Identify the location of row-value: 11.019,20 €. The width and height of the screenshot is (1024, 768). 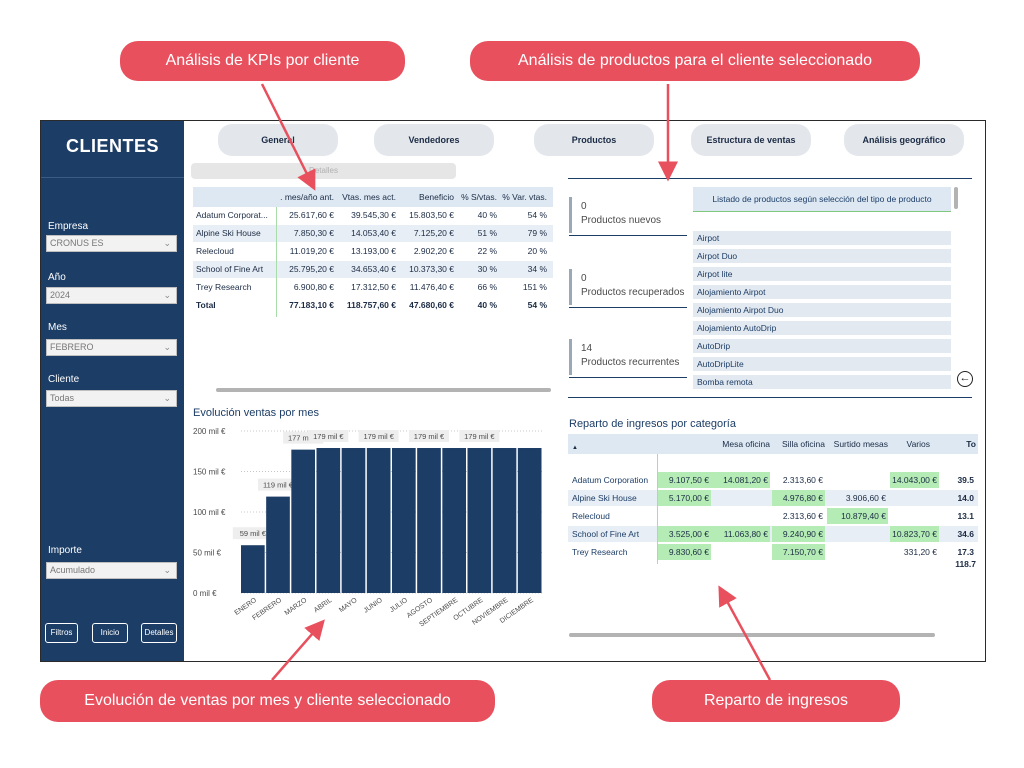
(311, 251).